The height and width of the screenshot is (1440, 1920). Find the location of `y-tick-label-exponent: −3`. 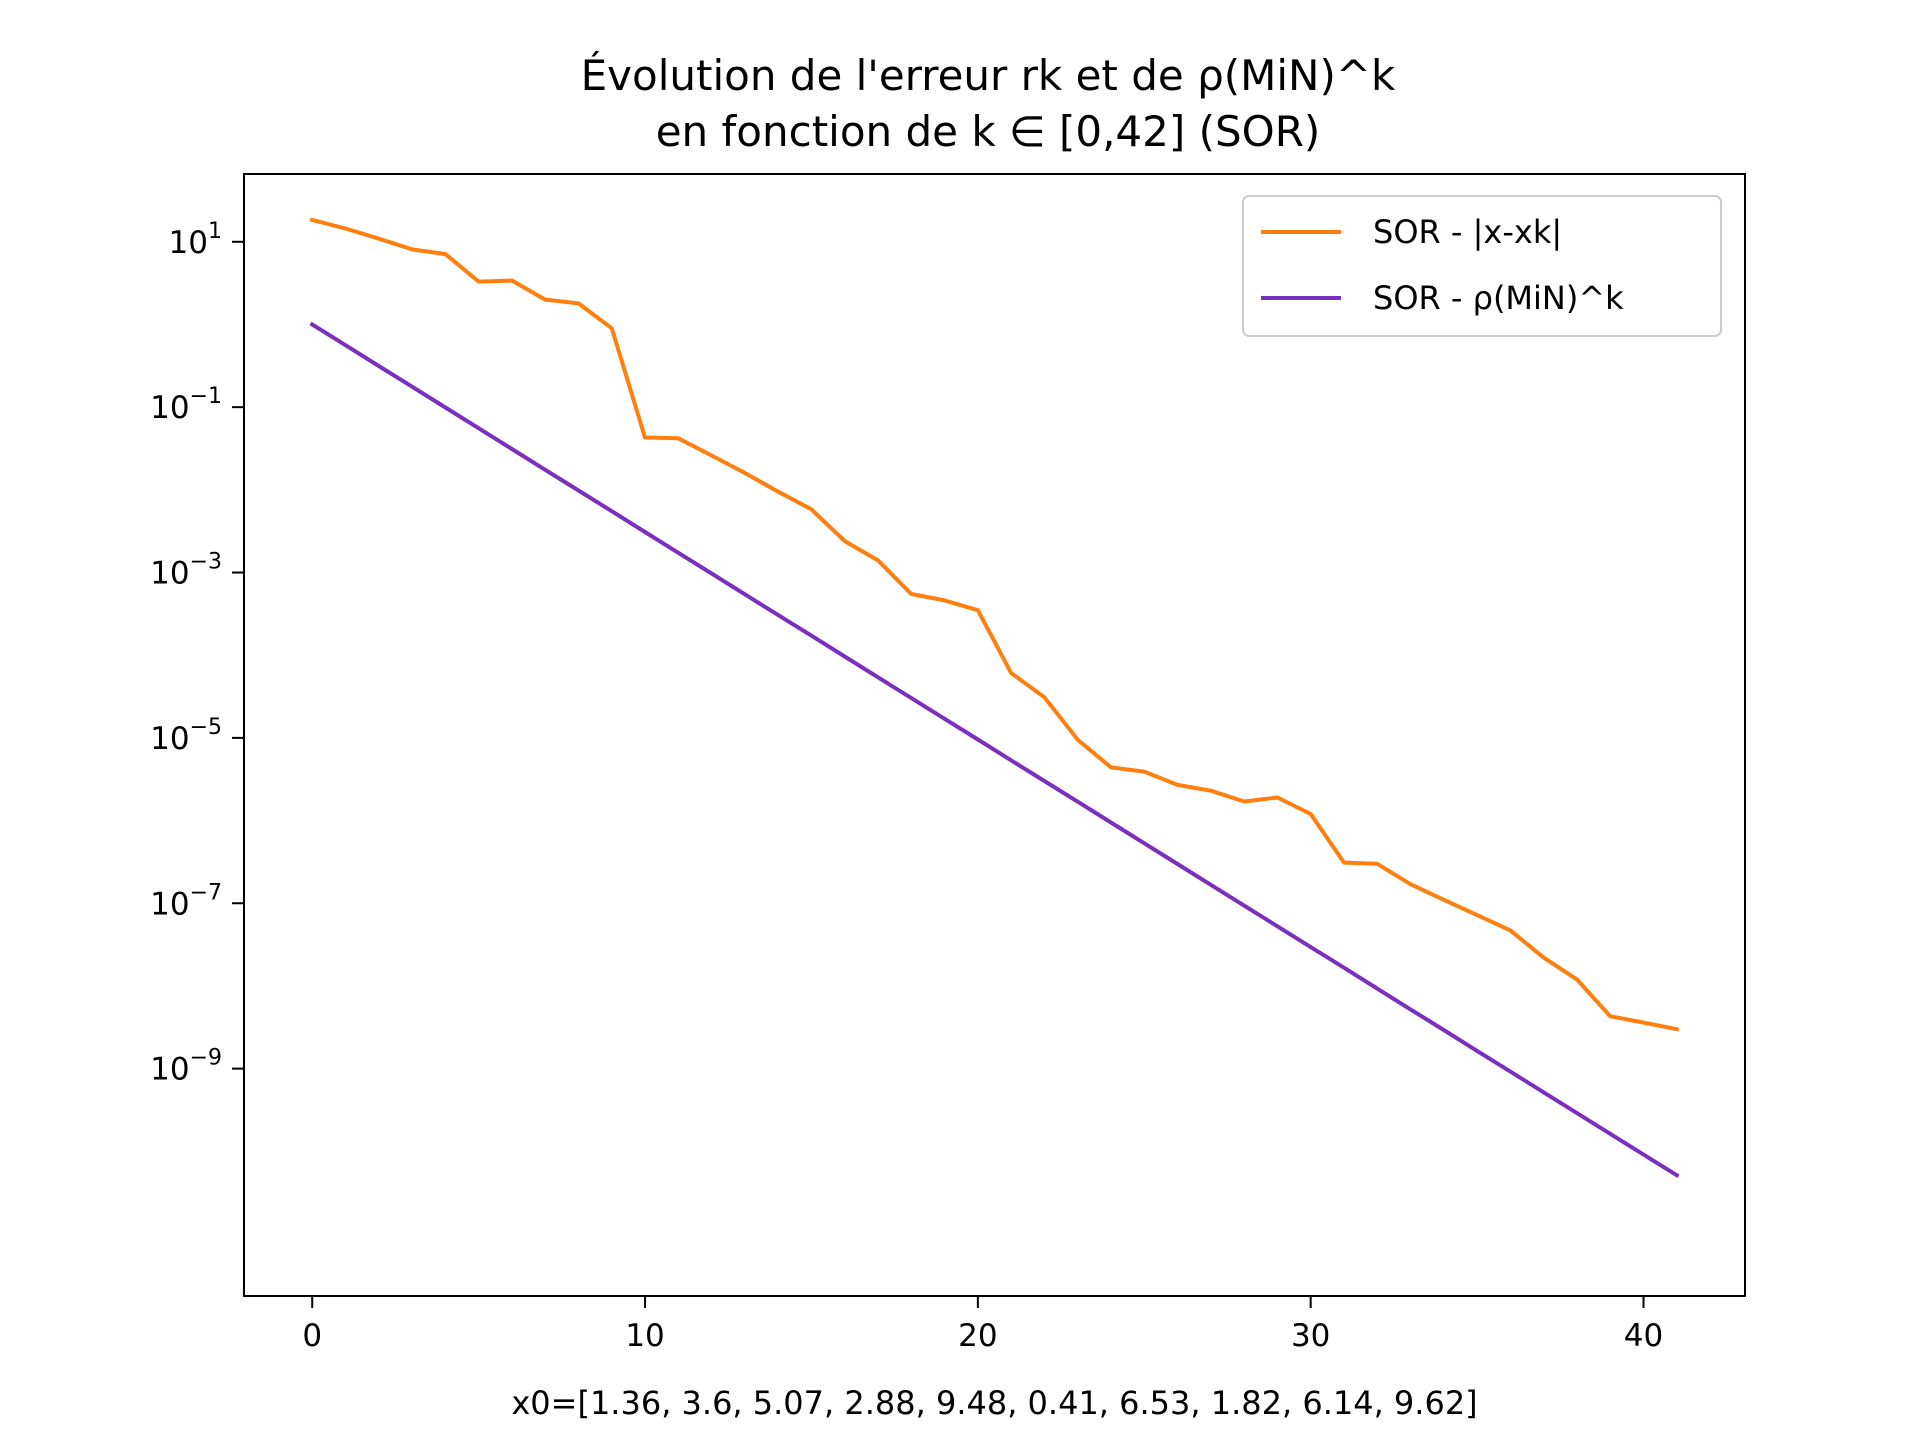

y-tick-label-exponent: −3 is located at coordinates (206, 562).